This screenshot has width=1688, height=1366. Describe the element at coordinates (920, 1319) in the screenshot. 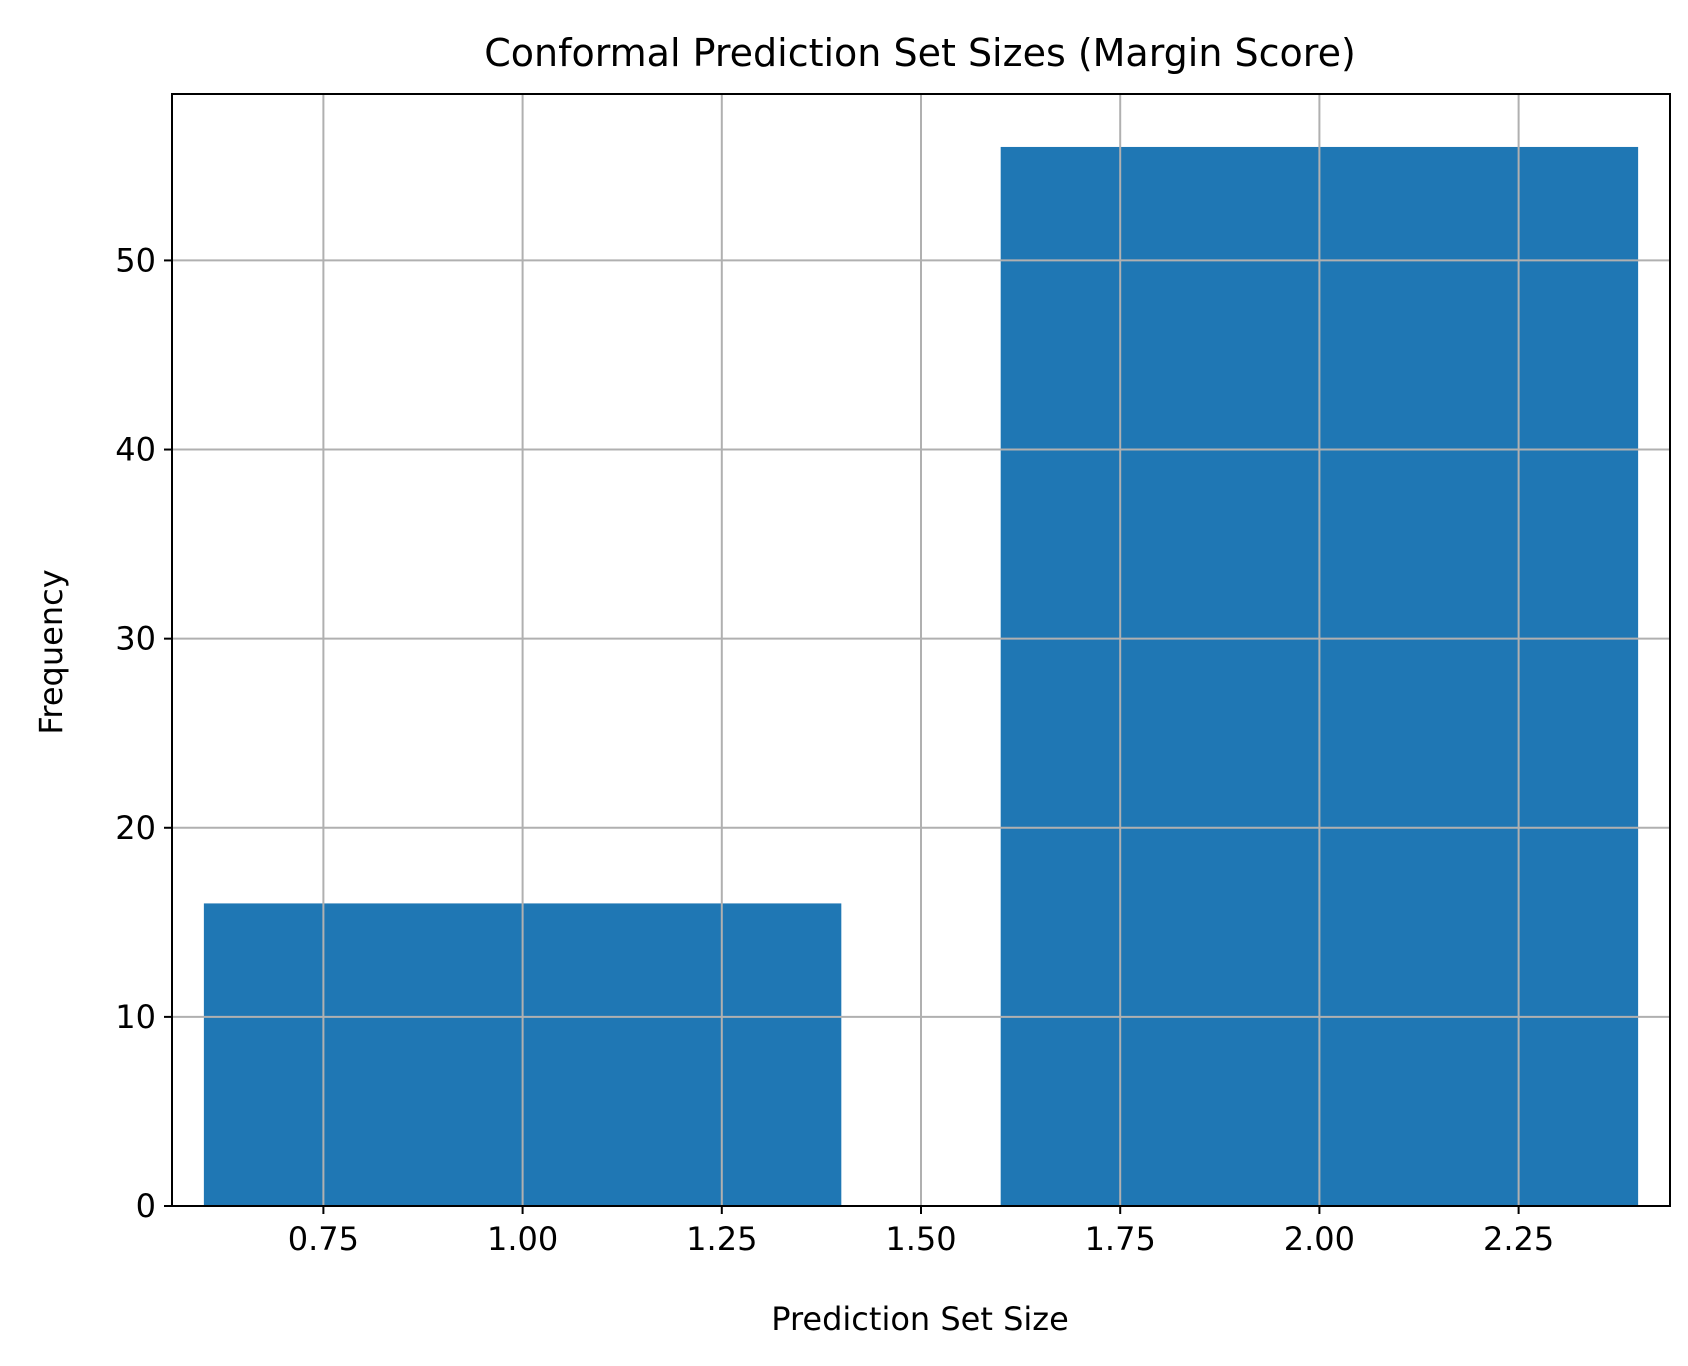

I see `x-axis-label: Prediction Set Size` at that location.